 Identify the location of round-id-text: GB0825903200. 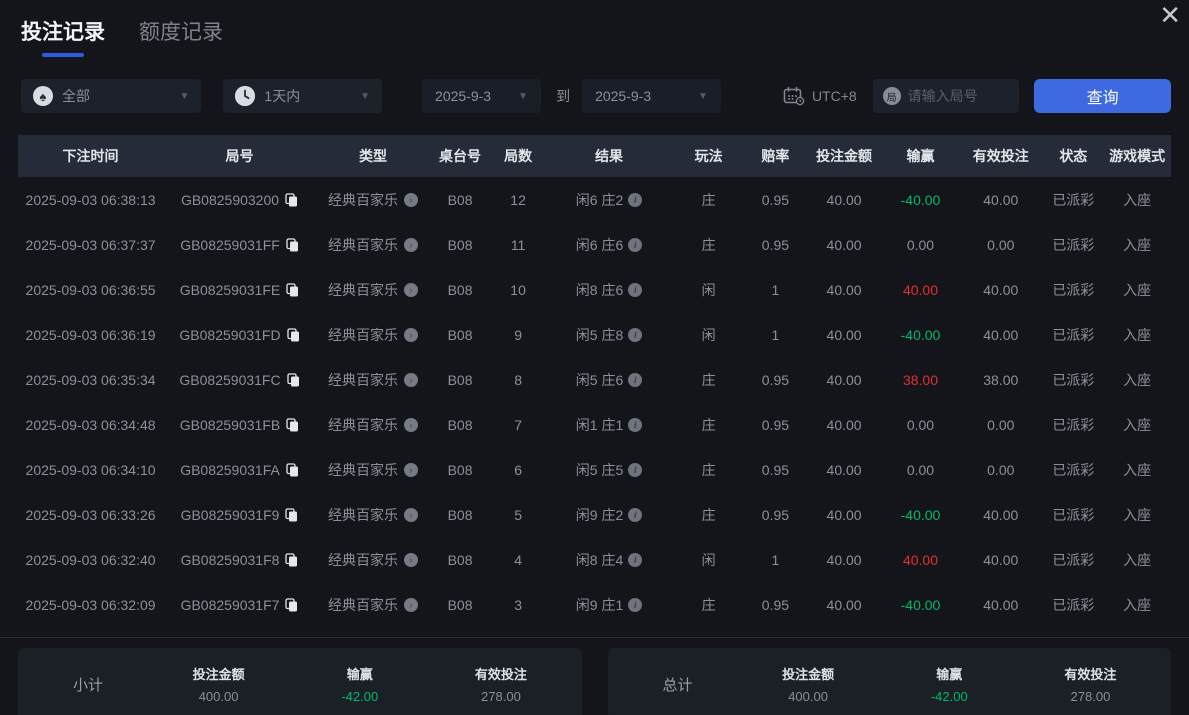
(230, 199).